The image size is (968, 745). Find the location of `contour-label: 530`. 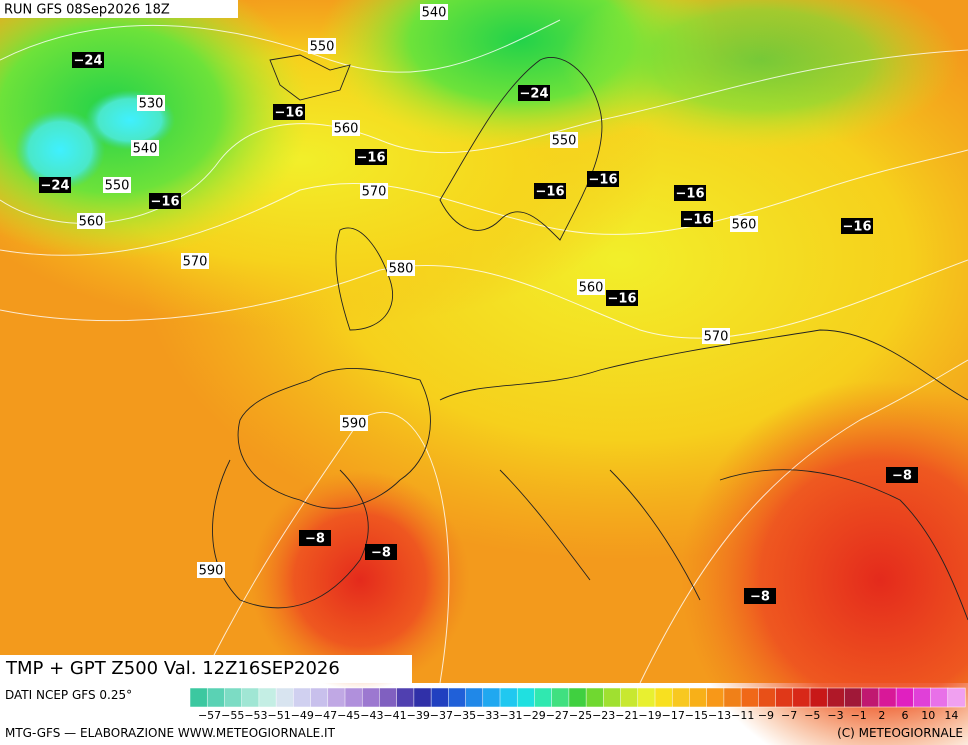

contour-label: 530 is located at coordinates (151, 104).